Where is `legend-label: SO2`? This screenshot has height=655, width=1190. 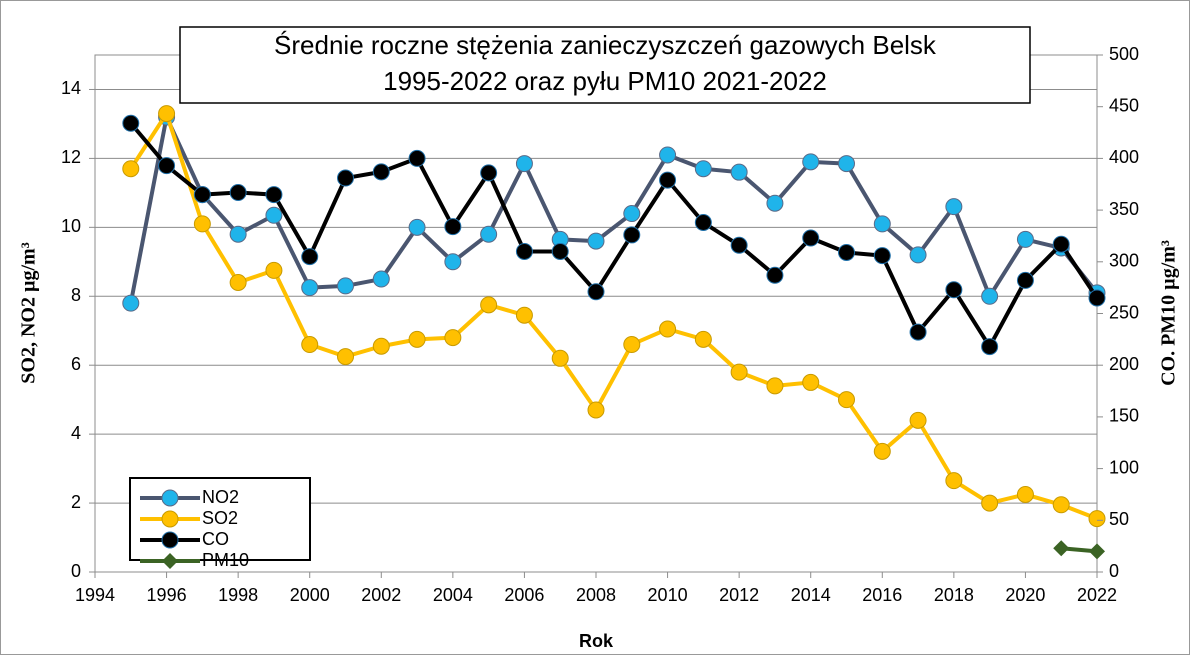
legend-label: SO2 is located at coordinates (220, 518).